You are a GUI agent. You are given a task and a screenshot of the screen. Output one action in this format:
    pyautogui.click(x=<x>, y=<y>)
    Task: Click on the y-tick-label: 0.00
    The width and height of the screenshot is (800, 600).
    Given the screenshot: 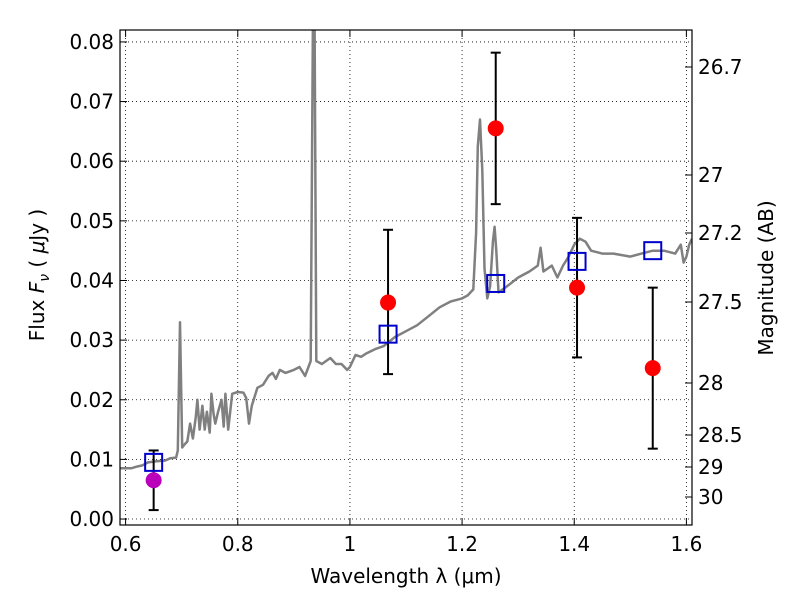 What is the action you would take?
    pyautogui.click(x=91, y=519)
    